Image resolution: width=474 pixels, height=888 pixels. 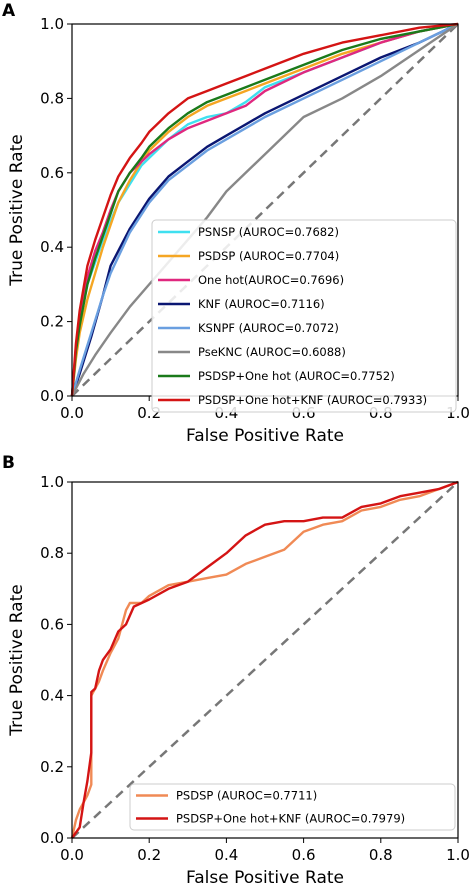 I want to click on legend-label-0: PSDSP (AUROC=0.7711), so click(x=246, y=796).